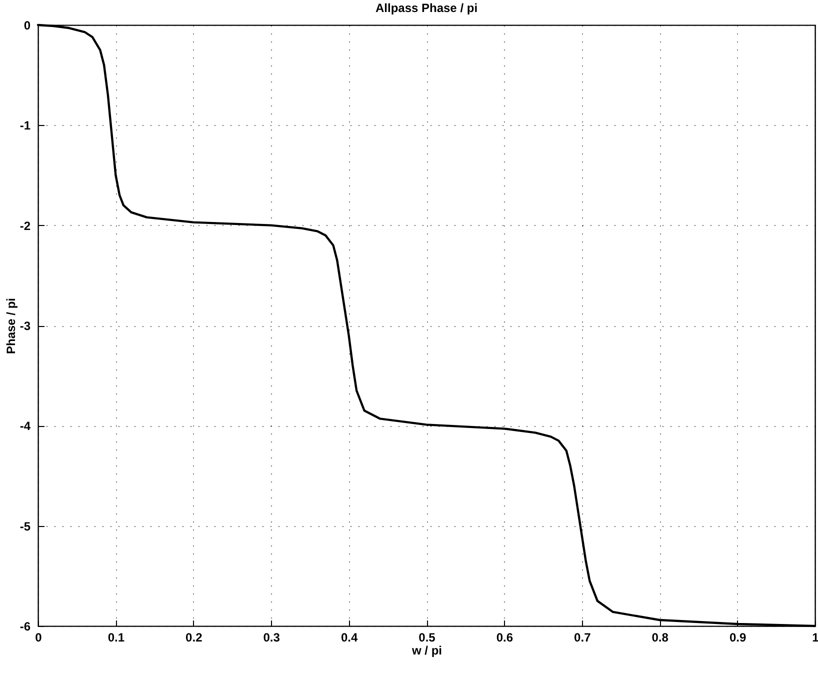  What do you see at coordinates (27, 25) in the screenshot?
I see `y-tick-label: 0` at bounding box center [27, 25].